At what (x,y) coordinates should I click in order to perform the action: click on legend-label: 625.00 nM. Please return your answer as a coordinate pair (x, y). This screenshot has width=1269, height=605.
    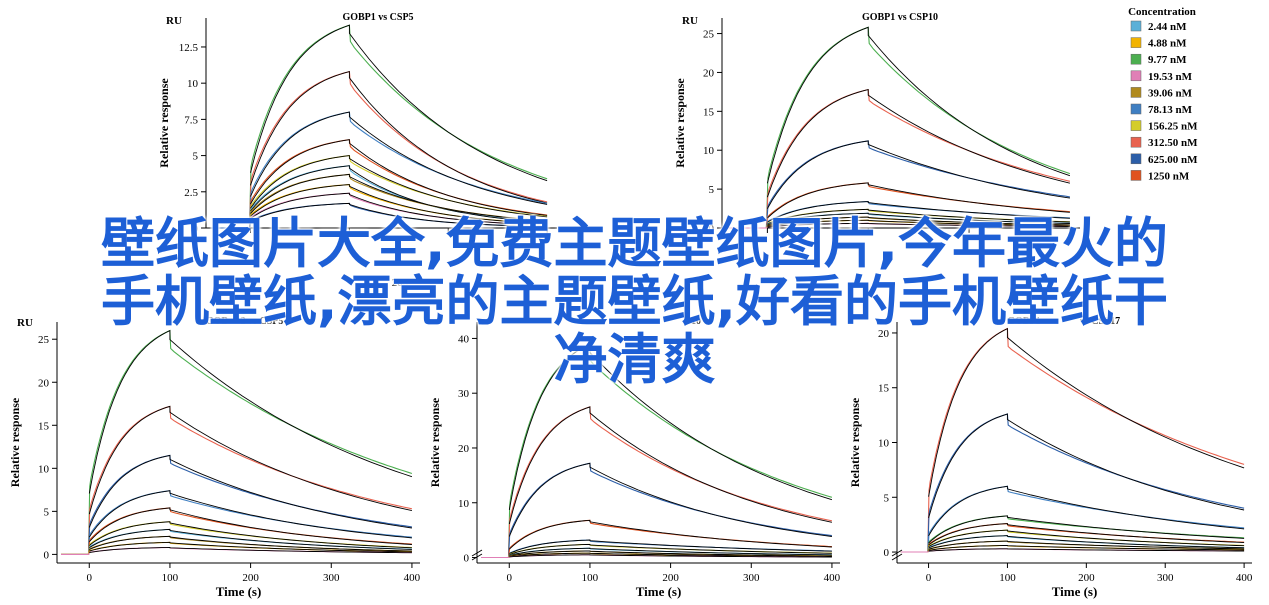
    Looking at the image, I should click on (1173, 160).